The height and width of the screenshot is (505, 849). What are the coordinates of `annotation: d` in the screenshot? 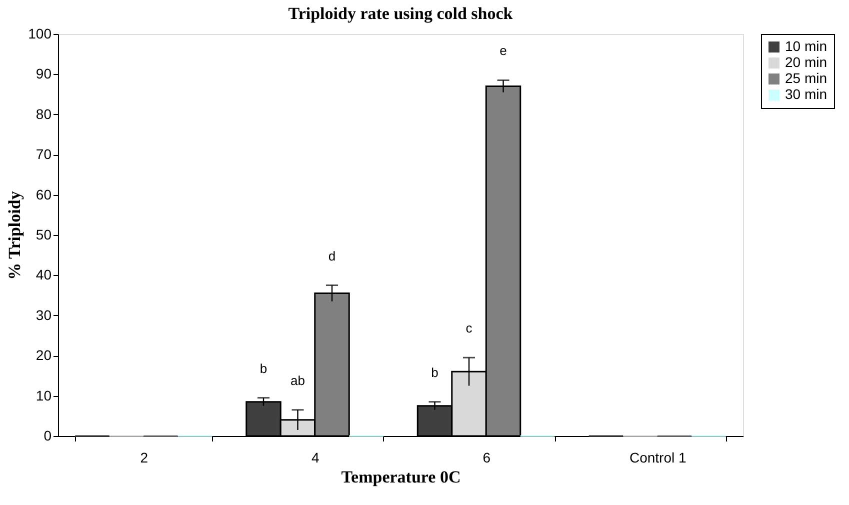 It's located at (332, 256).